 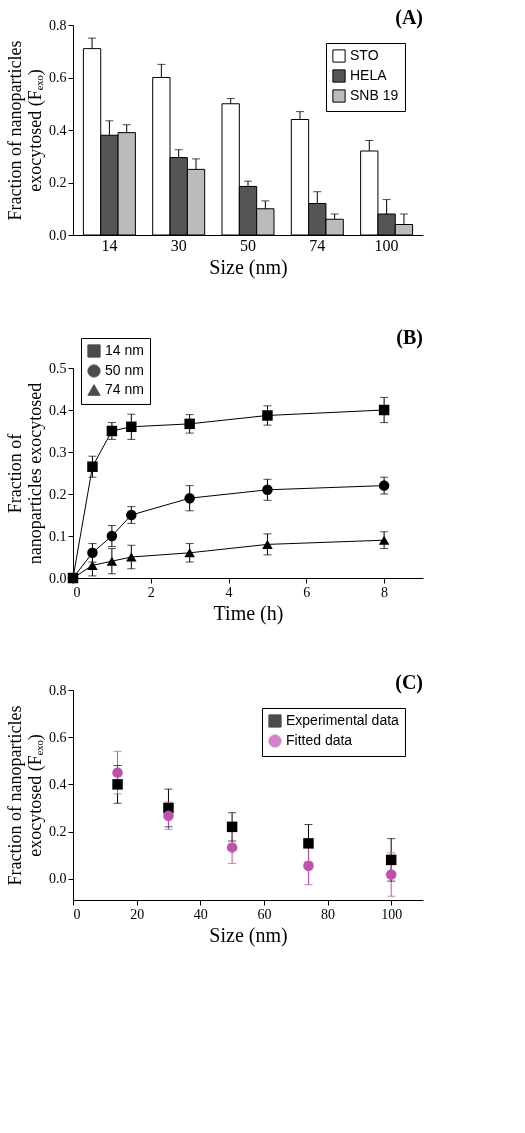 I want to click on y-tick-label: 0.1, so click(x=58, y=536).